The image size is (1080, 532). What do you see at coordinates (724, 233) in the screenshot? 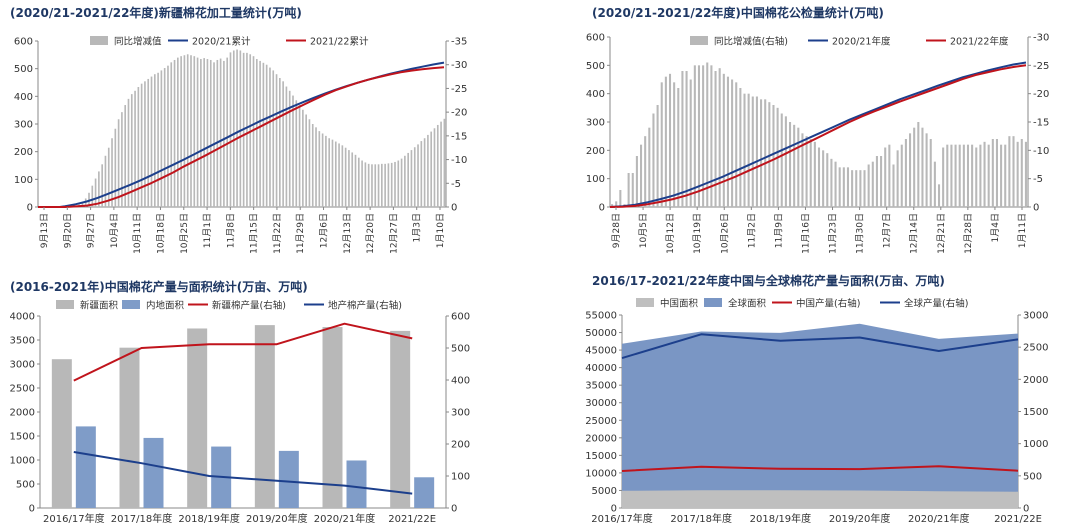
I see `x-tick-label: 10月26日` at bounding box center [724, 233].